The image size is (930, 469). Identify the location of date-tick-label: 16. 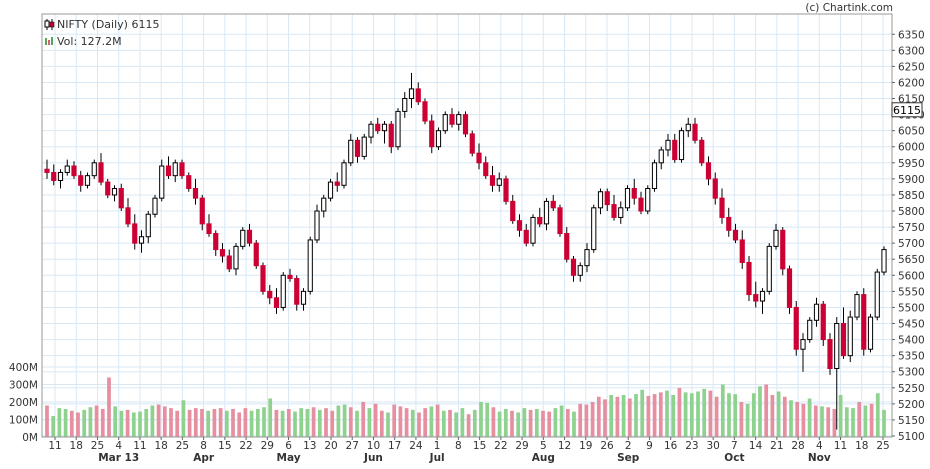
(671, 446).